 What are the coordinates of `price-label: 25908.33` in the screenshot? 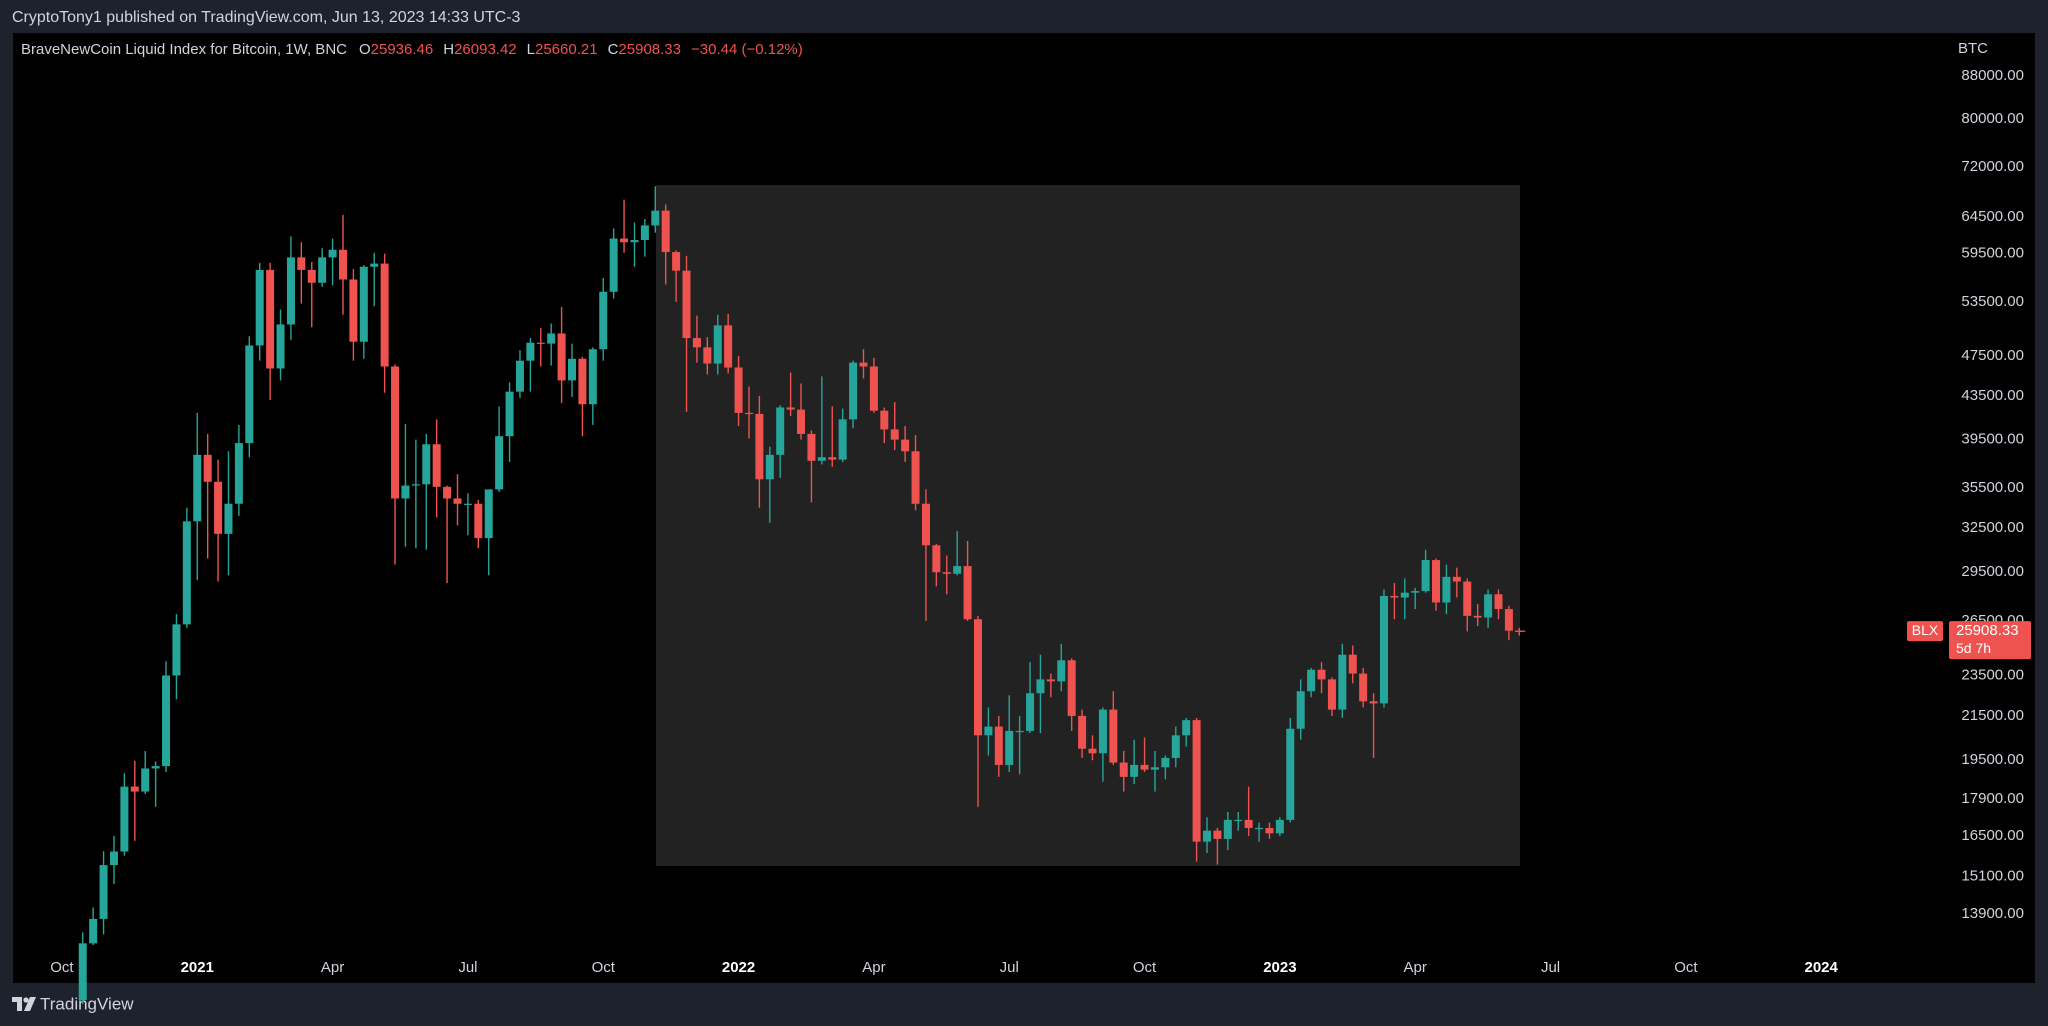 It's located at (1987, 630).